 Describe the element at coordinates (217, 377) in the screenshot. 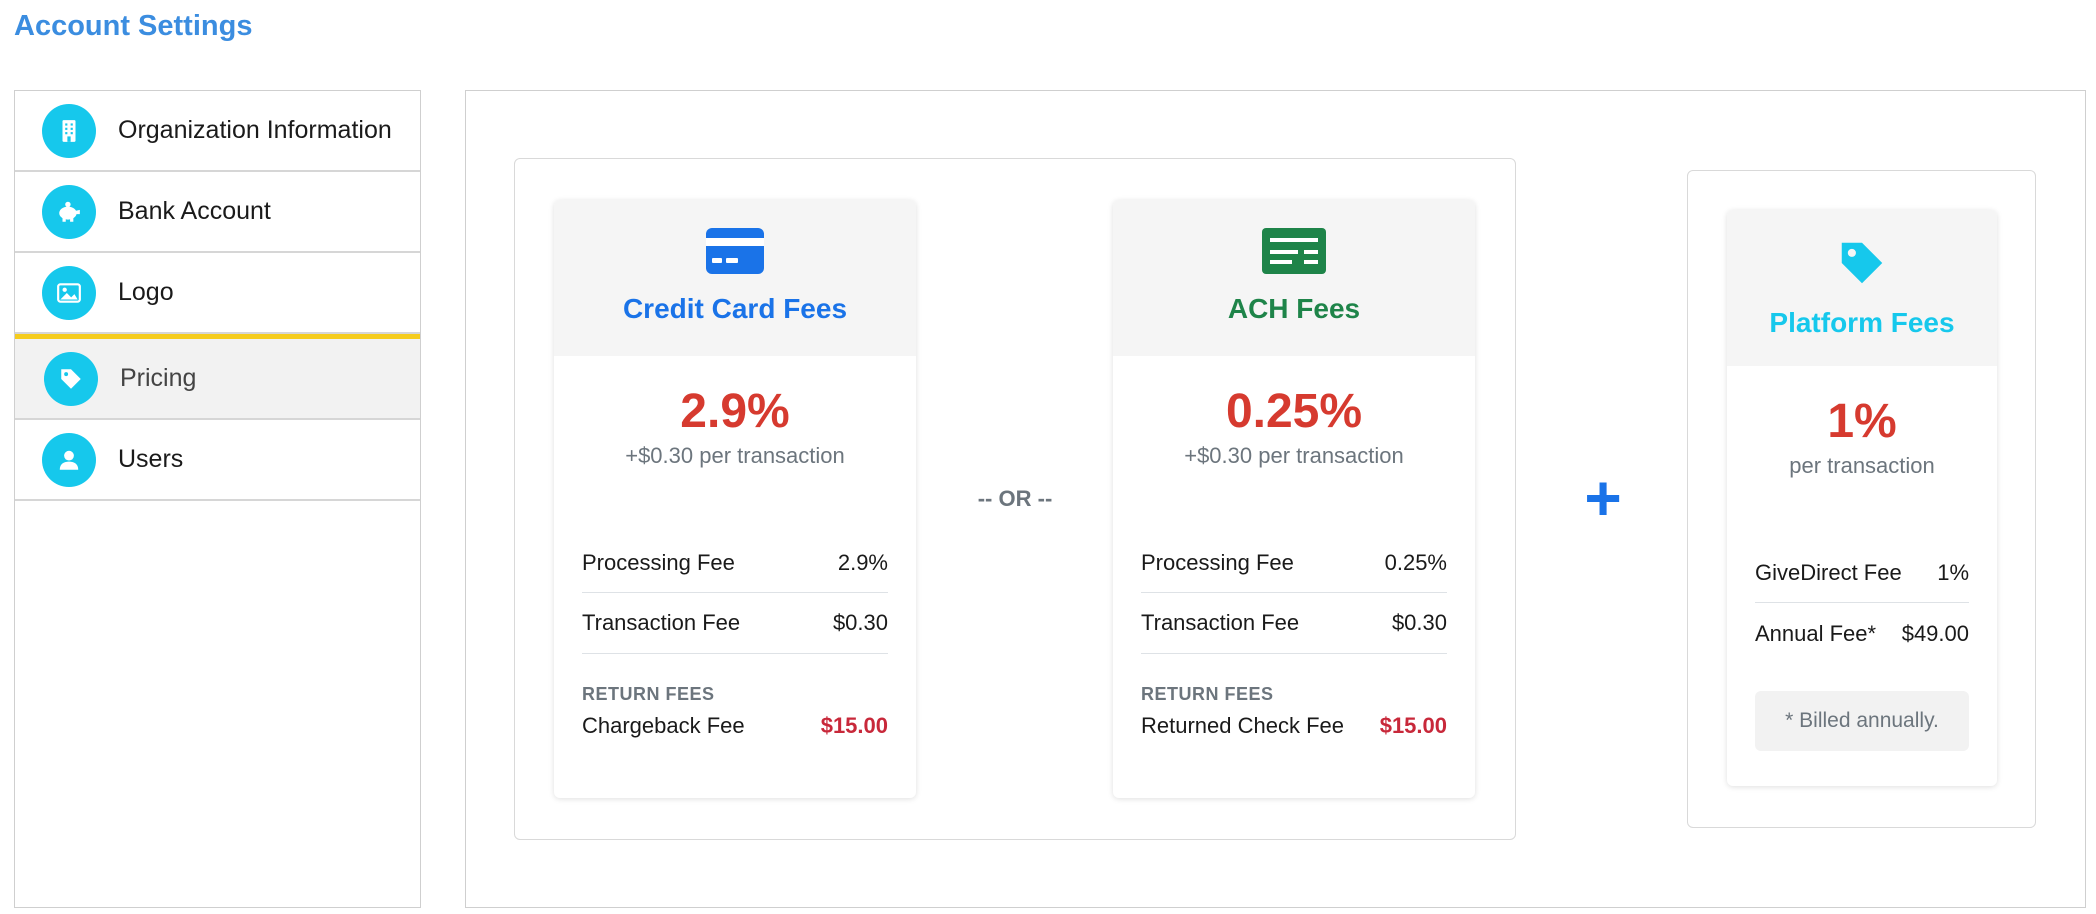

I see `sidebar-item-pricing: Pricing` at that location.